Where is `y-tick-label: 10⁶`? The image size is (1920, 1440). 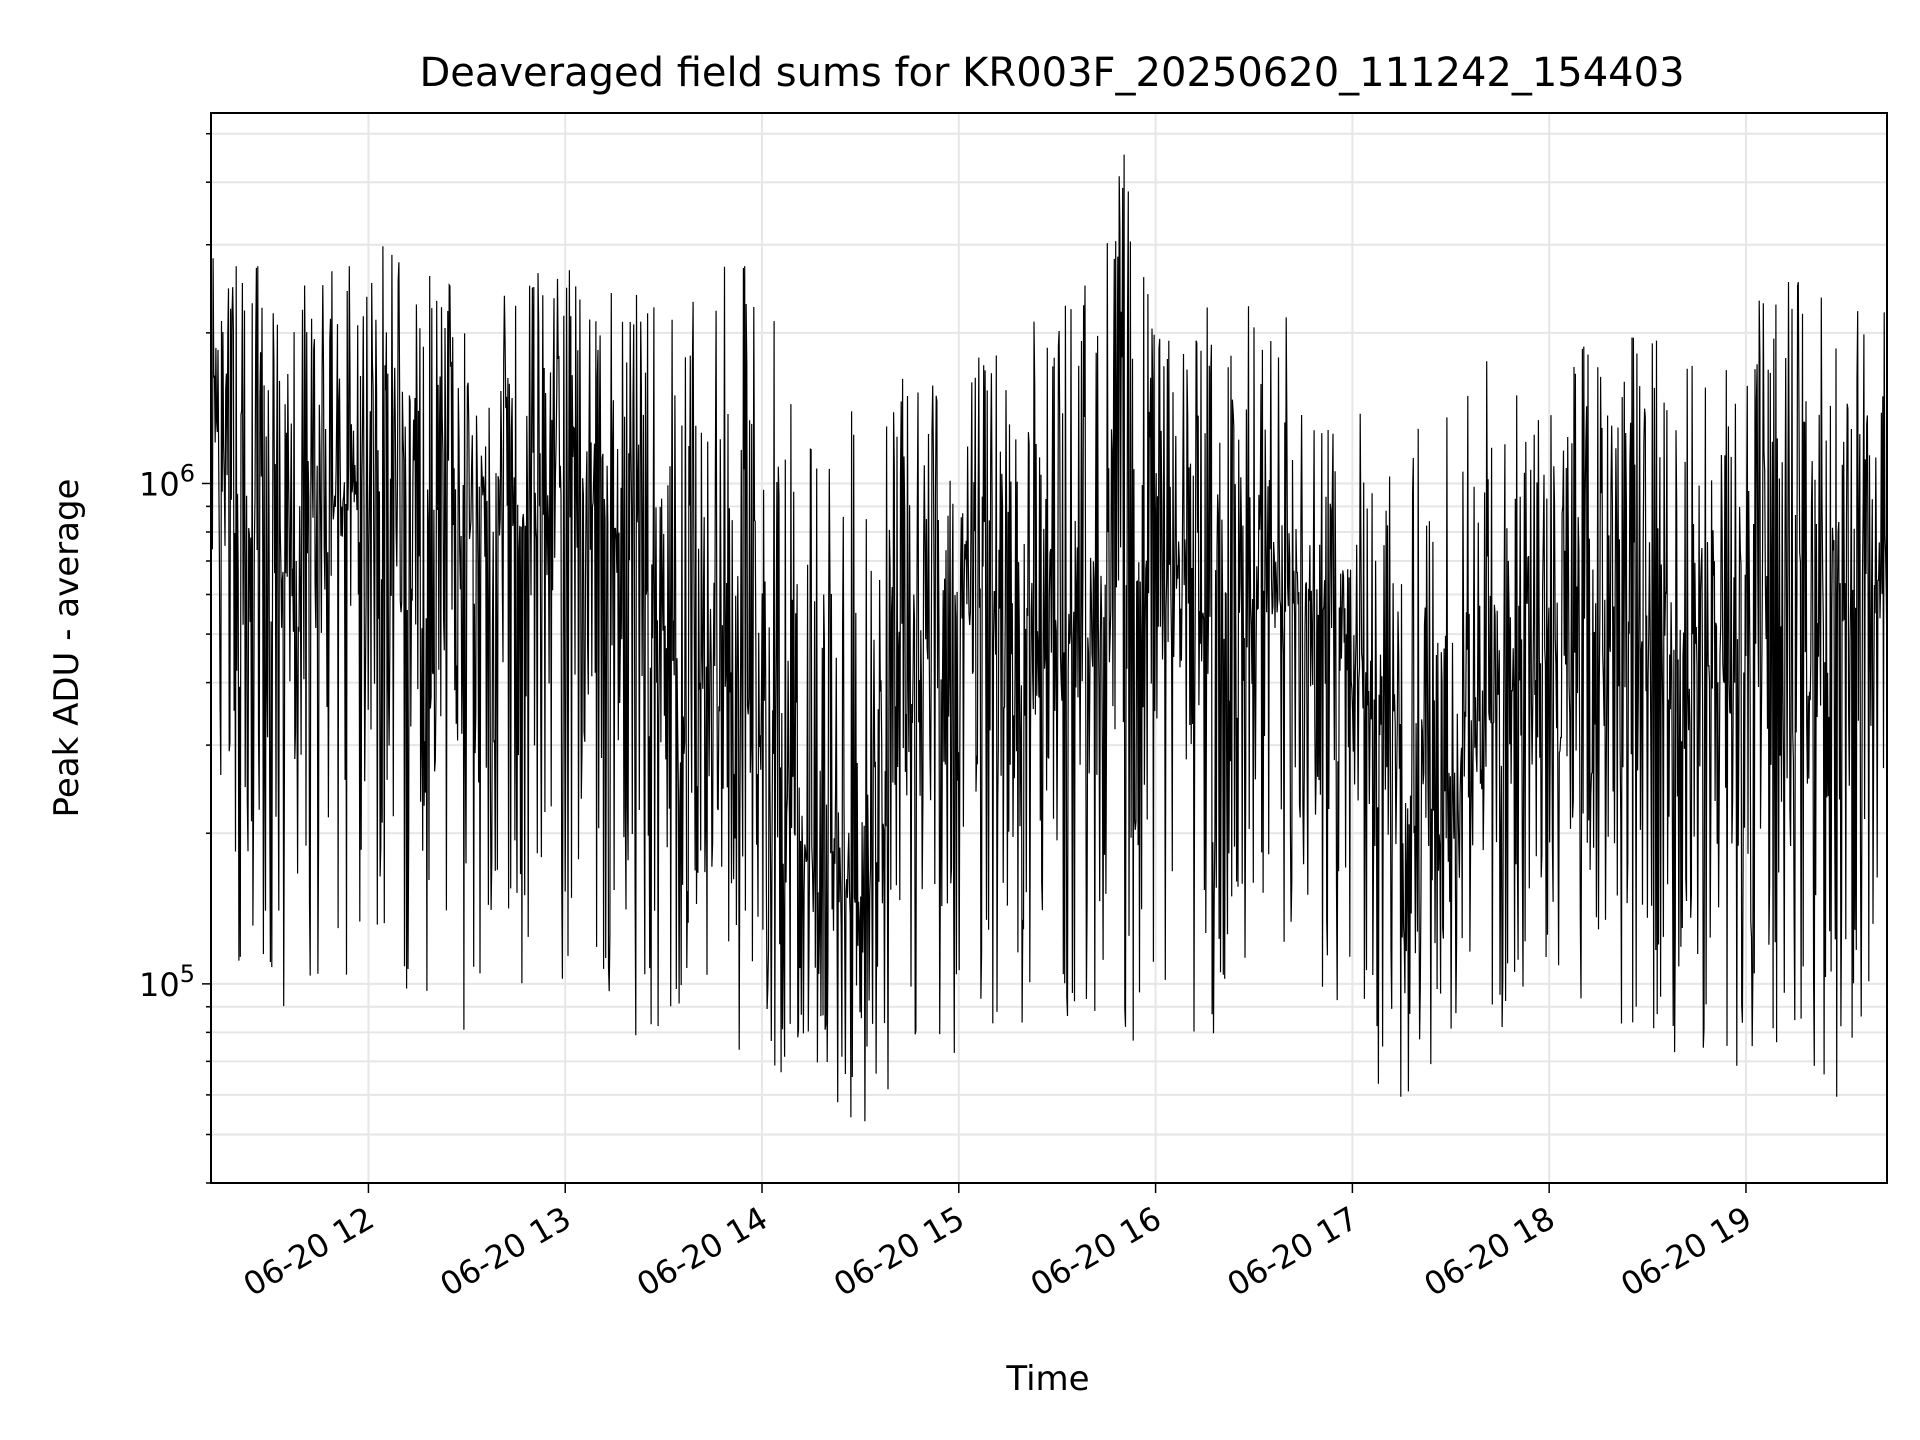
y-tick-label: 10⁶ is located at coordinates (167, 481).